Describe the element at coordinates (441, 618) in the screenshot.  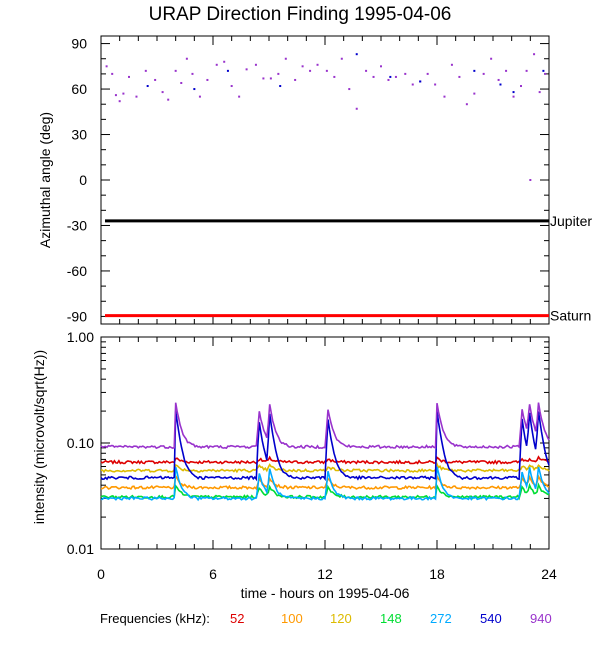
I see `legend-item-272: 272` at that location.